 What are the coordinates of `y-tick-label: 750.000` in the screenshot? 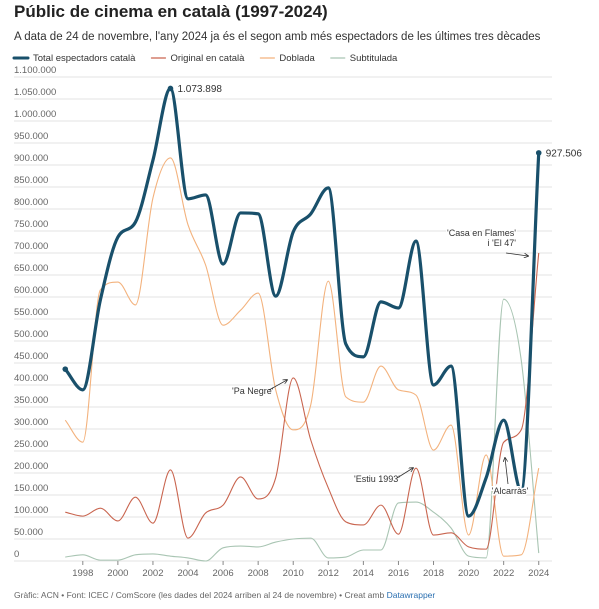 It's located at (31, 224).